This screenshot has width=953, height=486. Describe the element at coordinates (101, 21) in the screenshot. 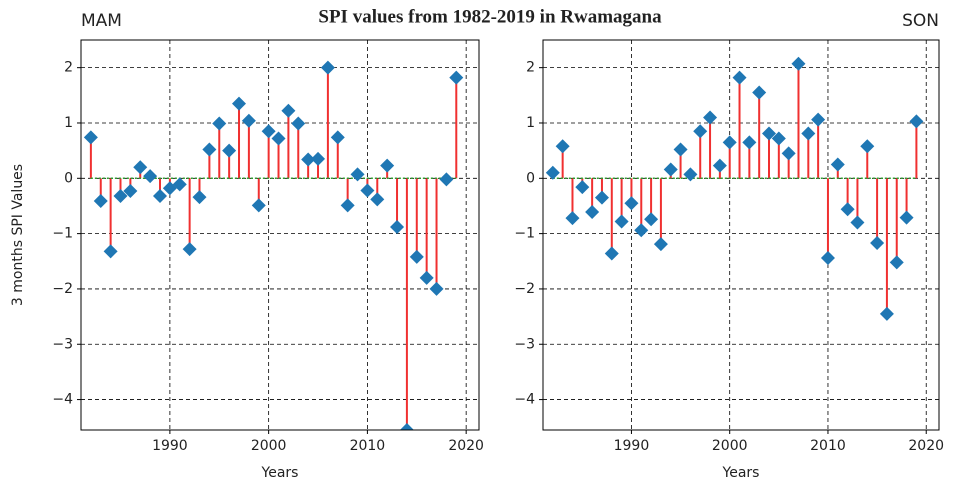

I see `axes-title: MAM` at that location.